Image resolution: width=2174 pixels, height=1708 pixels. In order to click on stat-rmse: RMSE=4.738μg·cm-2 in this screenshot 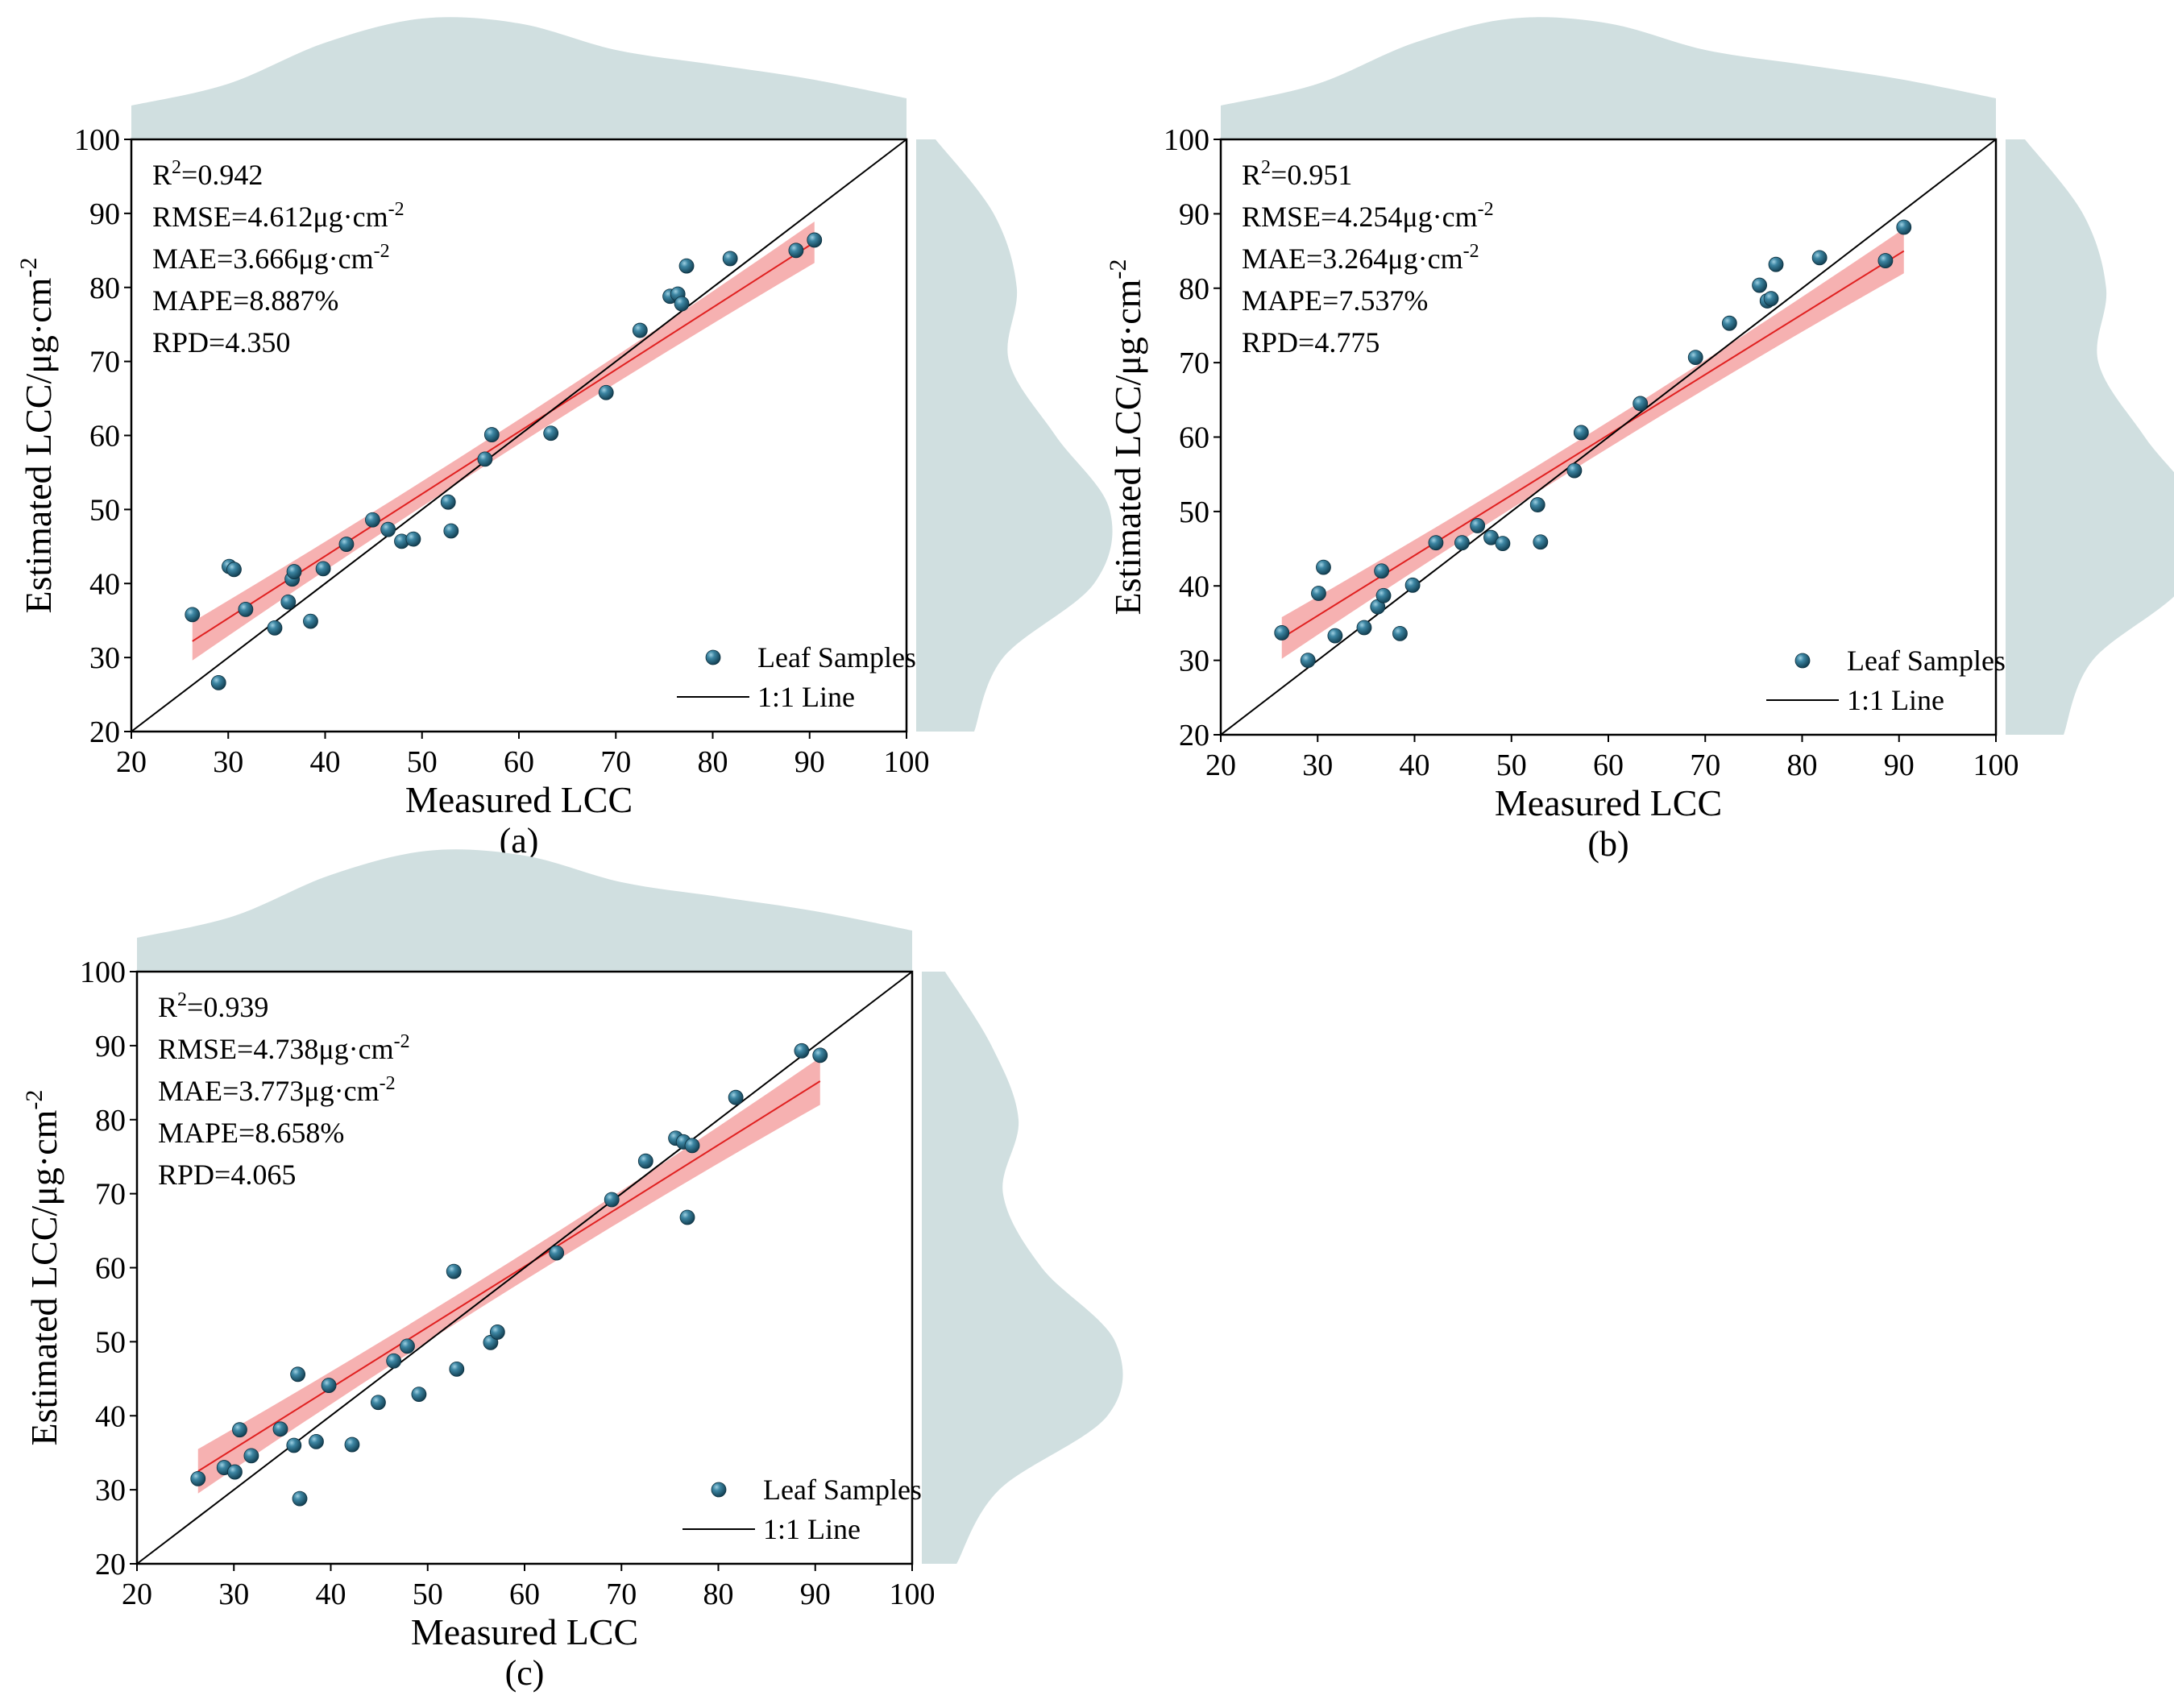, I will do `click(284, 1048)`.